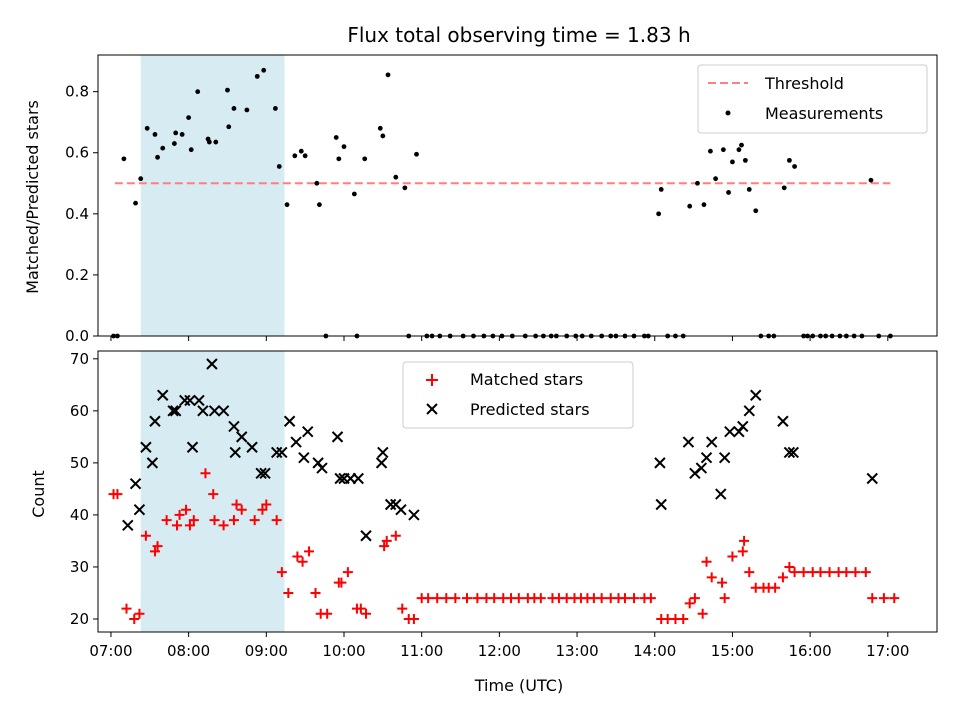 This screenshot has height=720, width=960. What do you see at coordinates (812, 99) in the screenshot?
I see `top-legend-box` at bounding box center [812, 99].